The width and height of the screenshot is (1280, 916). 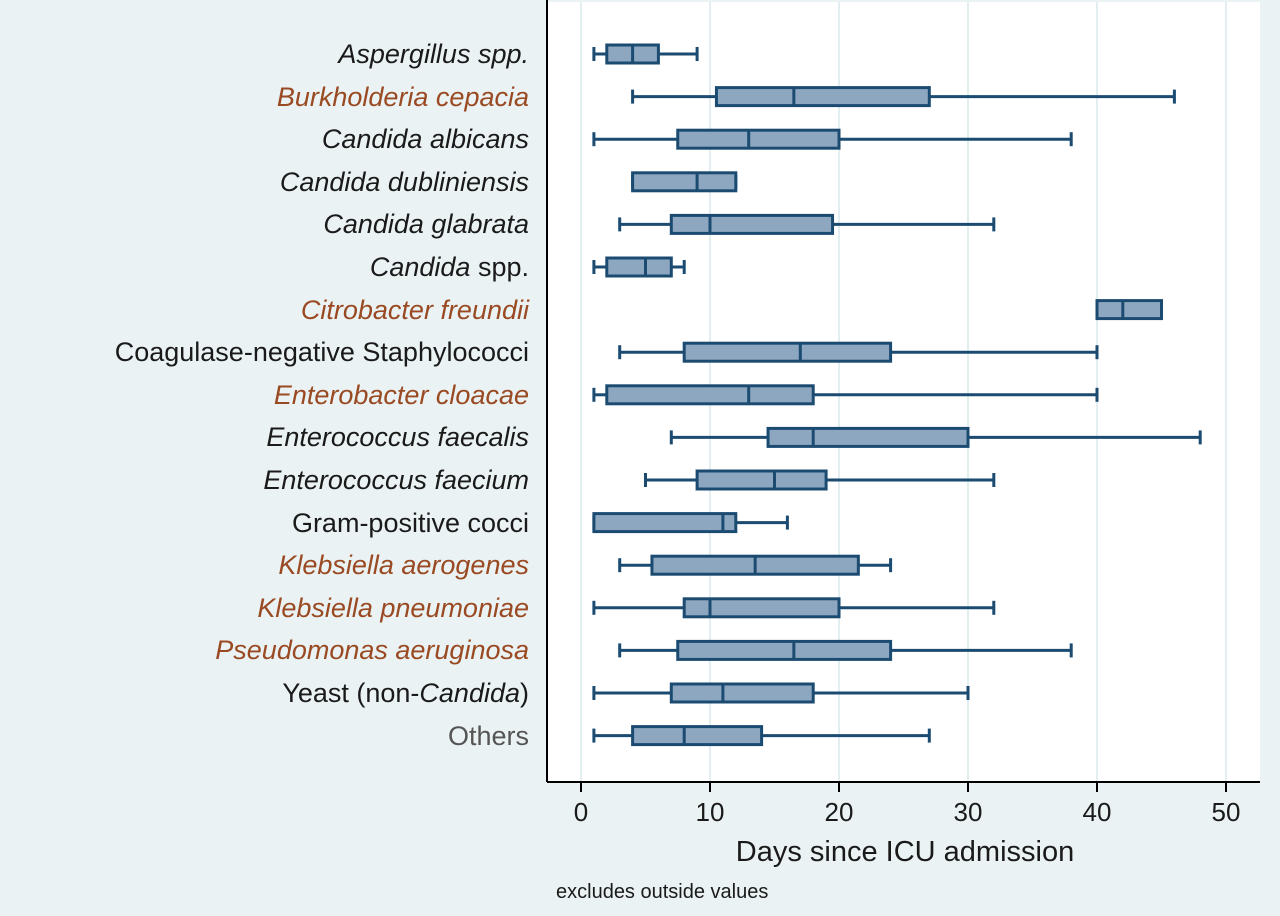 What do you see at coordinates (426, 224) in the screenshot?
I see `category-label: Candida glabrata` at bounding box center [426, 224].